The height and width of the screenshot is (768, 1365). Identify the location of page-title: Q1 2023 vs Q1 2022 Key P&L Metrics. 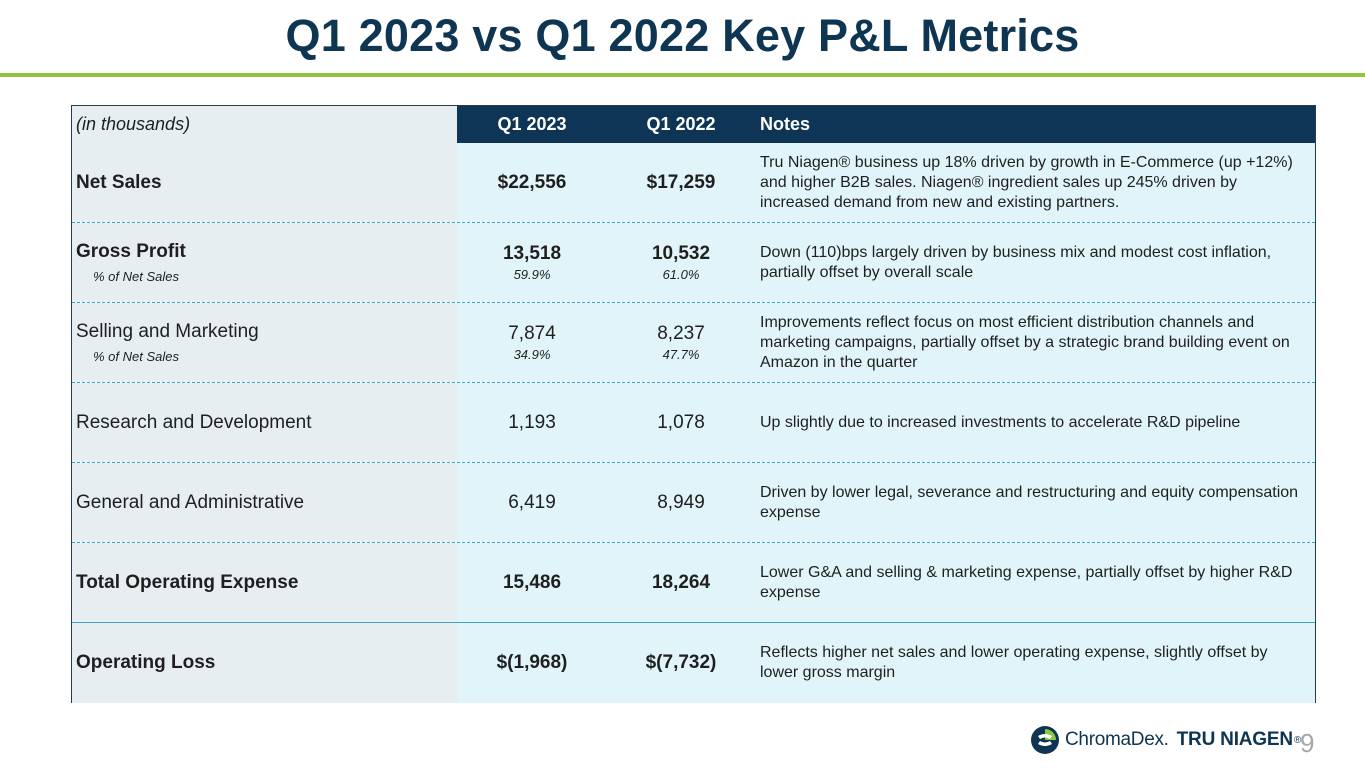
(682, 35).